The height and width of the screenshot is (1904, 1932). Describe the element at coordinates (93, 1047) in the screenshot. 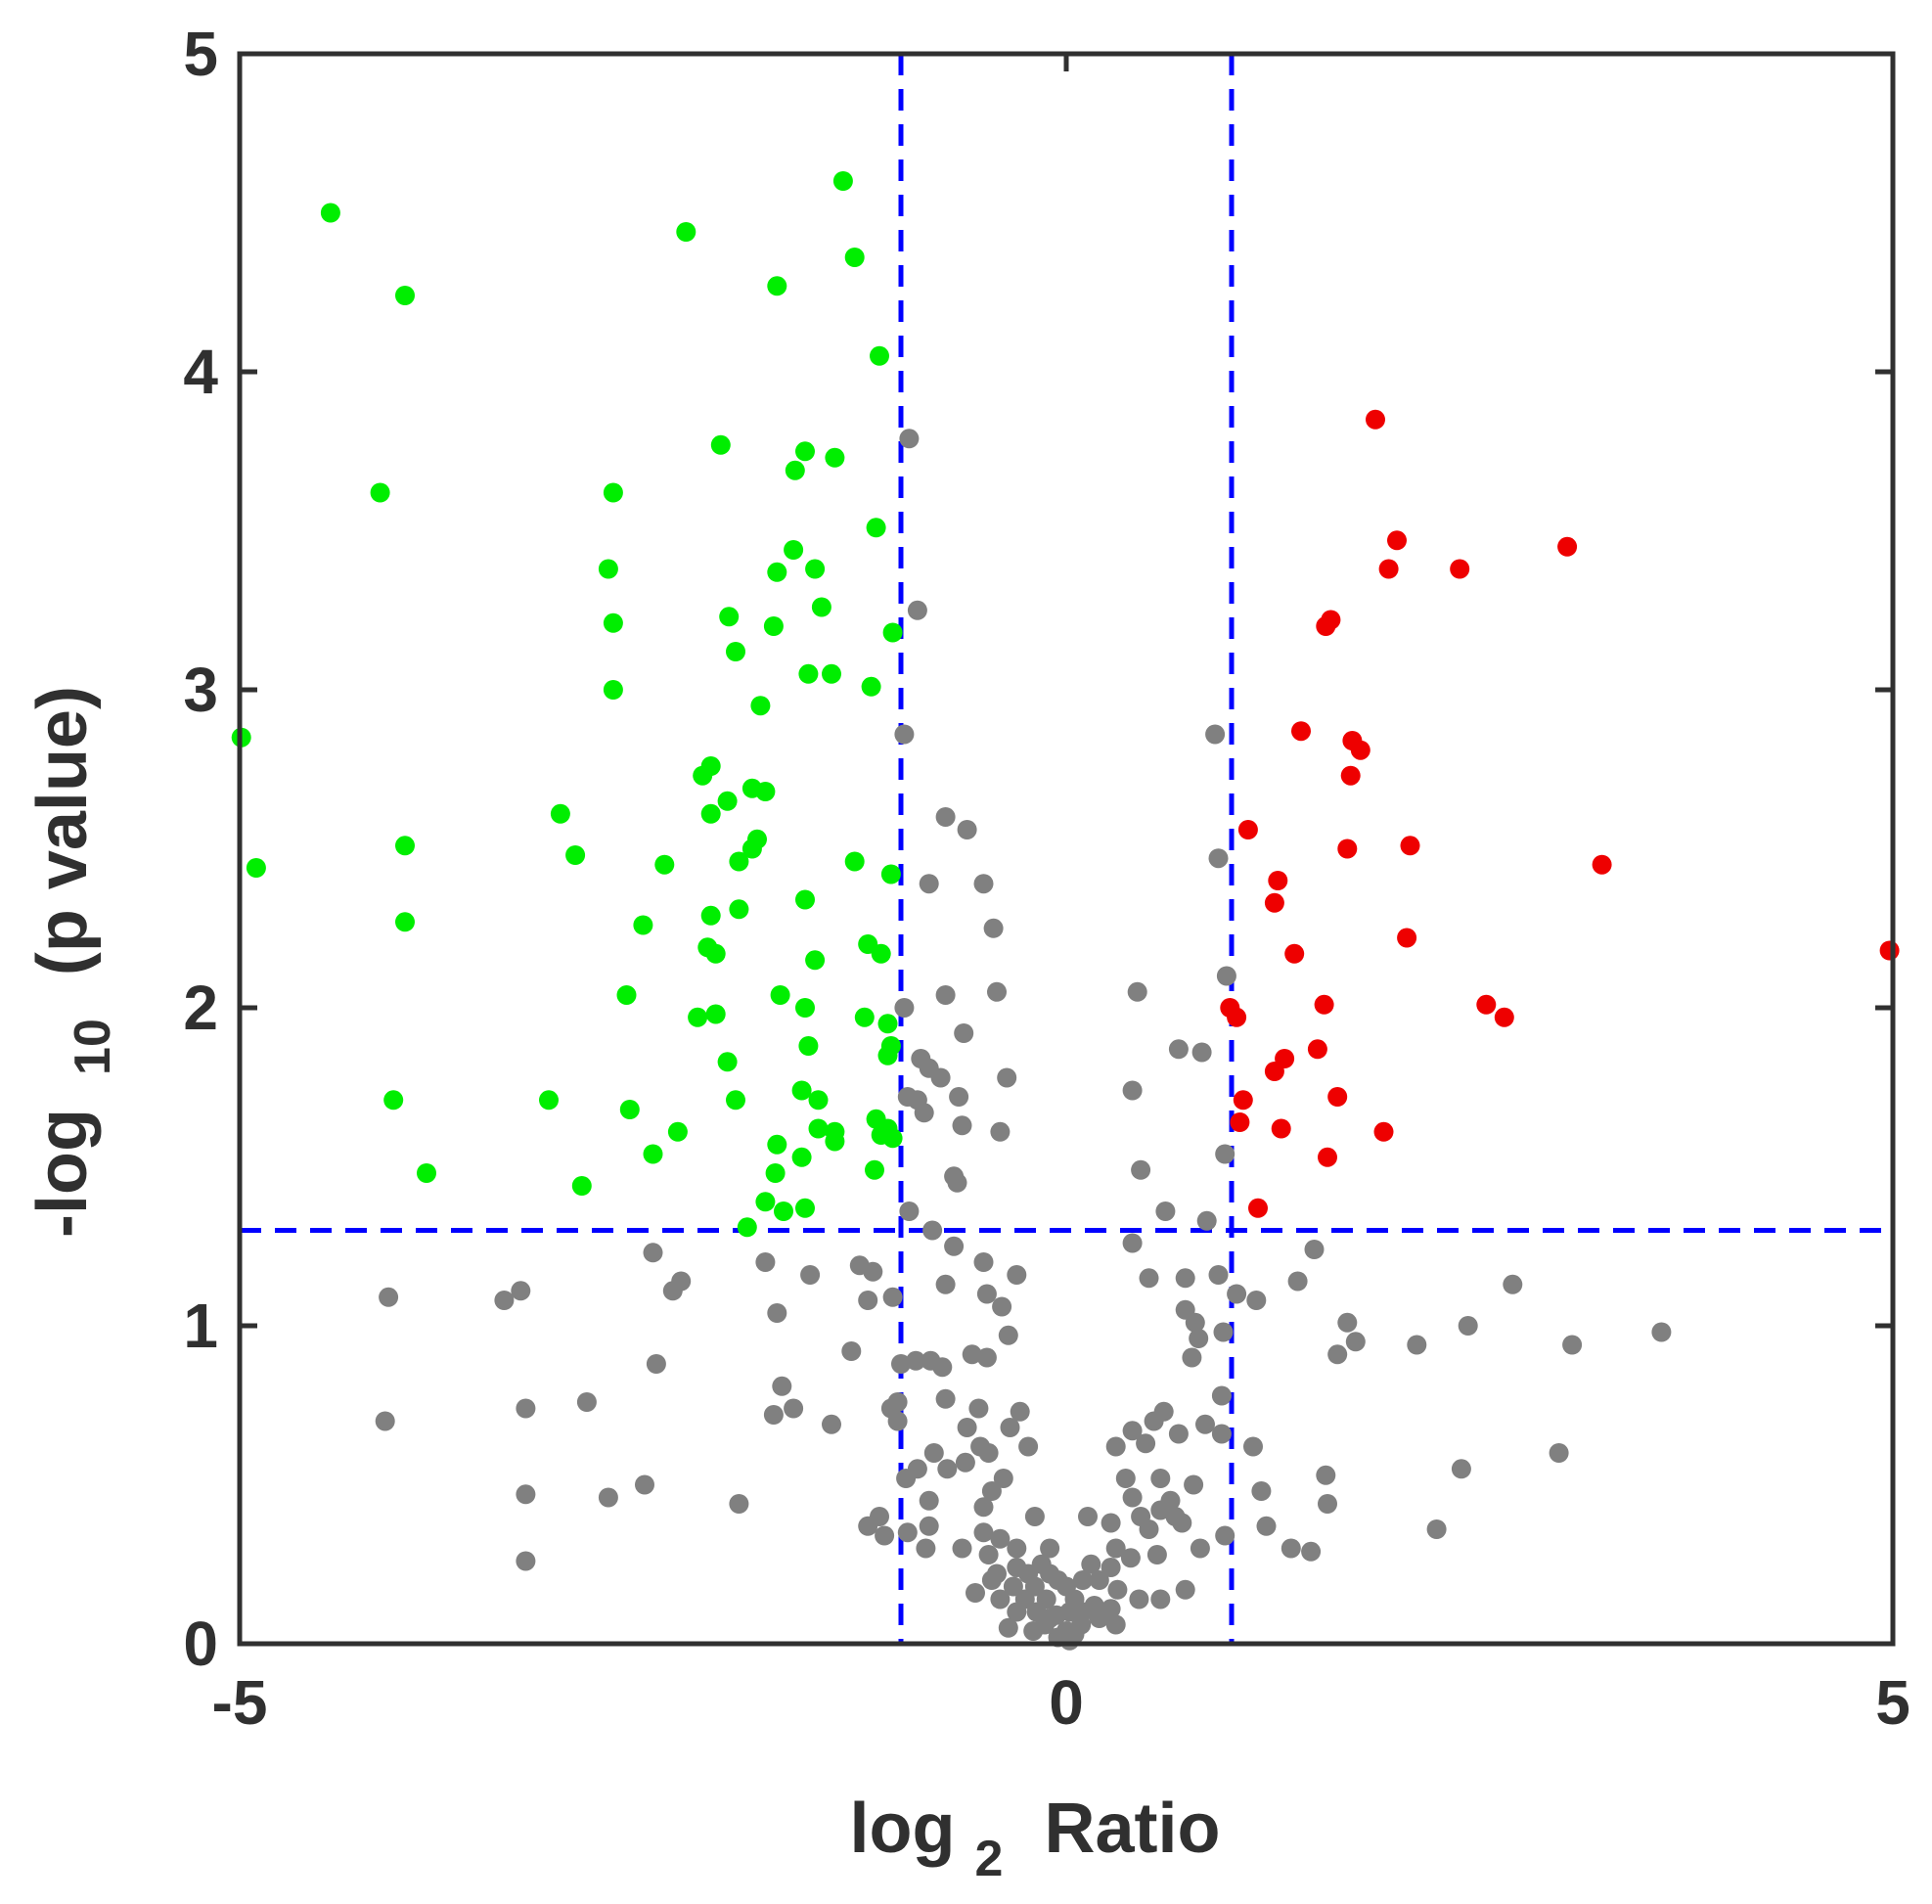

I see `y-axis-title-subscript: 10` at that location.